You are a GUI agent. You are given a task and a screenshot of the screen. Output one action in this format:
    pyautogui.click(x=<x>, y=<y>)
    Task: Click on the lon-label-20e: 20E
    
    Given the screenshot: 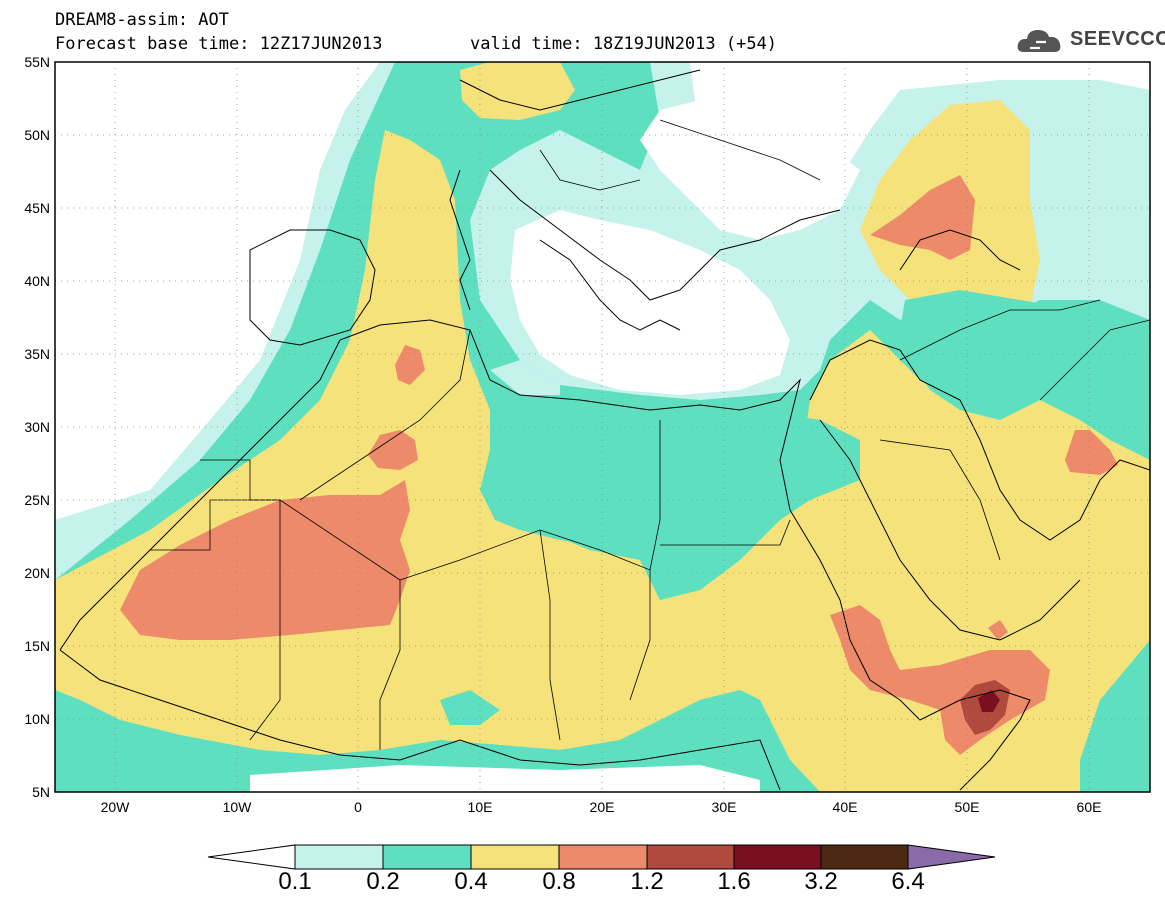 What is the action you would take?
    pyautogui.click(x=602, y=807)
    